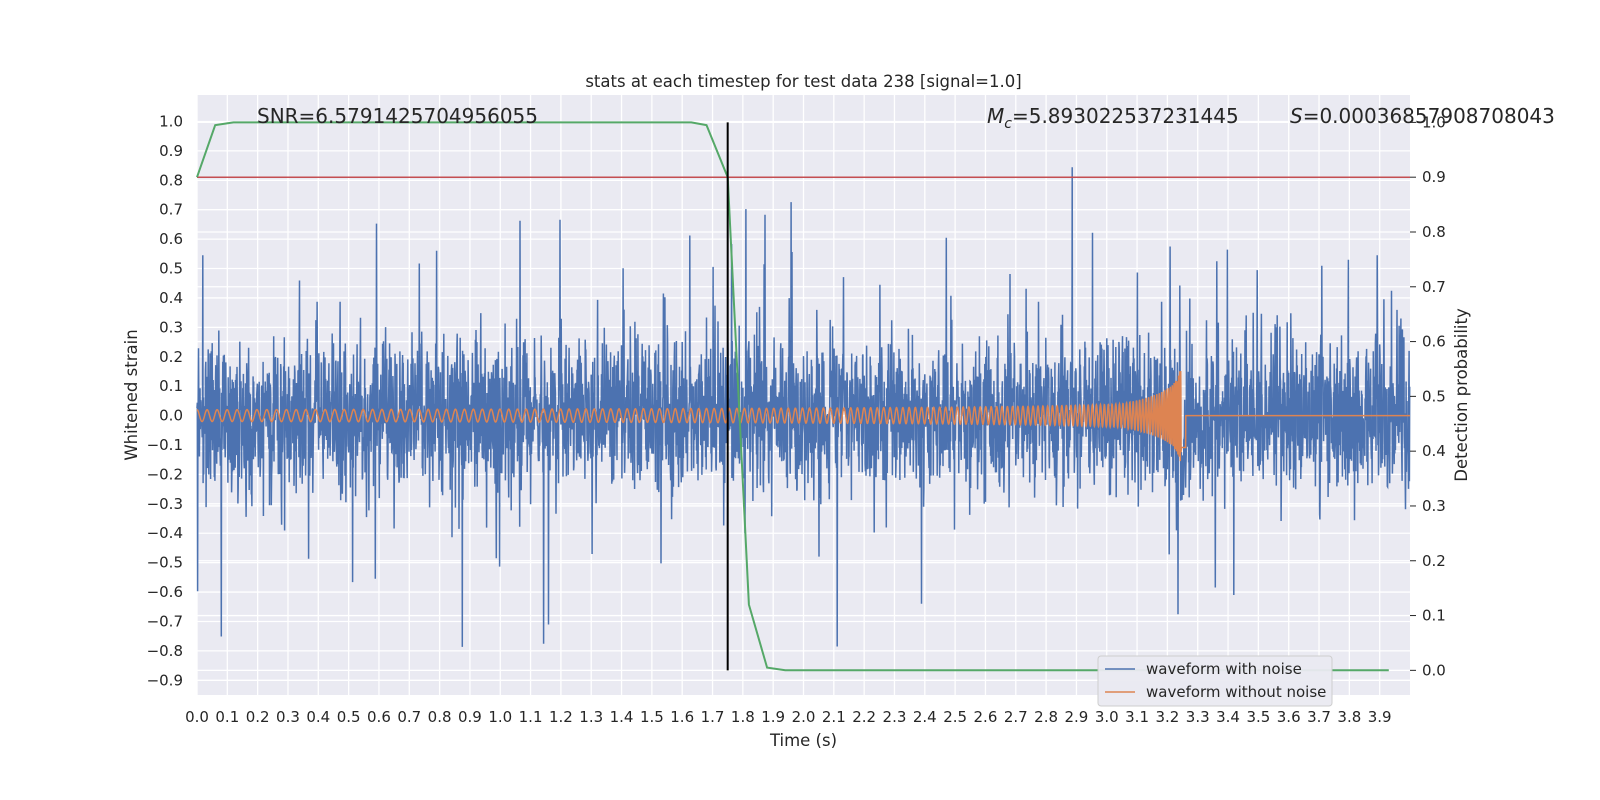 The height and width of the screenshot is (800, 1600). Describe the element at coordinates (1434, 122) in the screenshot. I see `y-right-tick-label: 1.0` at that location.